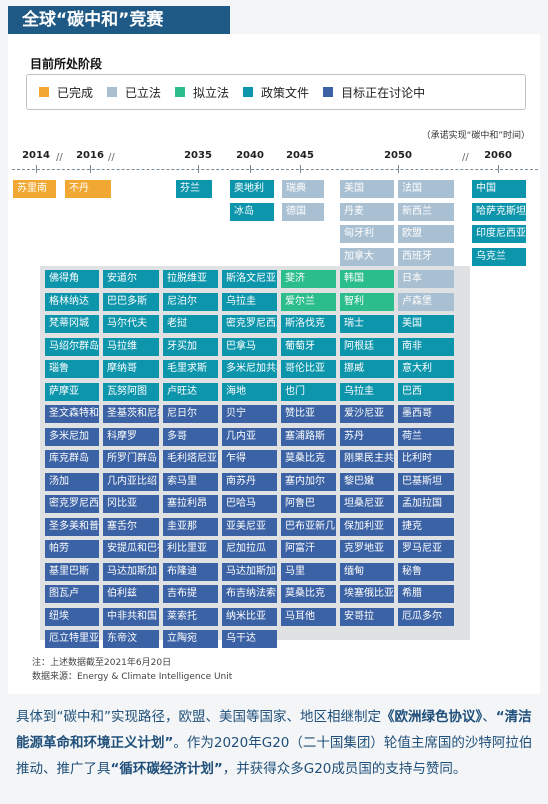 The width and height of the screenshot is (548, 804). I want to click on country-cell: 克罗地亚, so click(367, 549).